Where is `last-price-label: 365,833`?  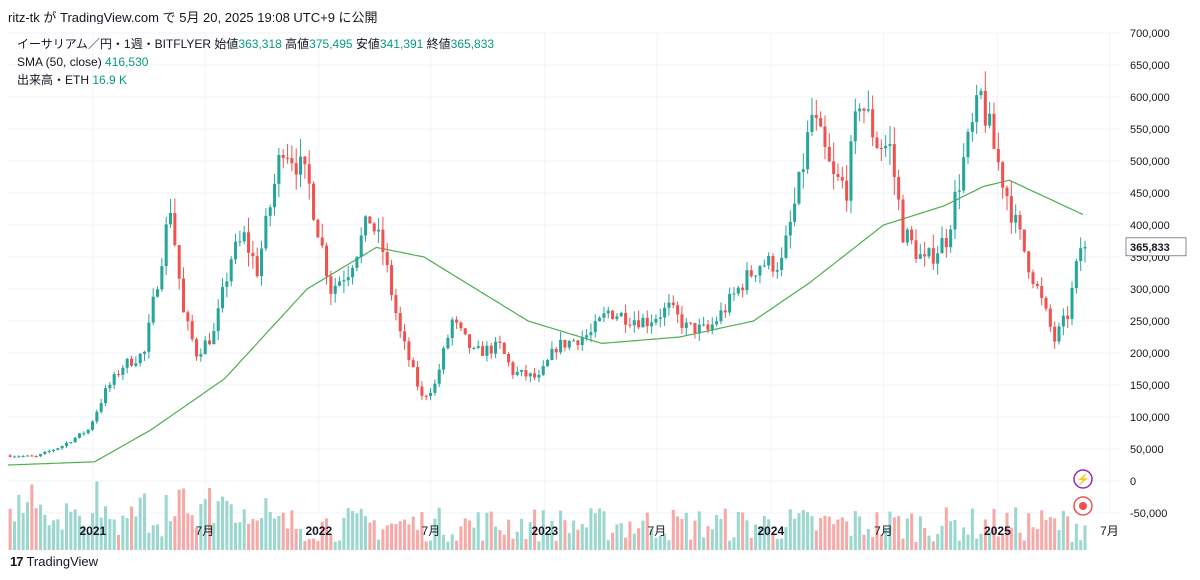
last-price-label: 365,833 is located at coordinates (1150, 248).